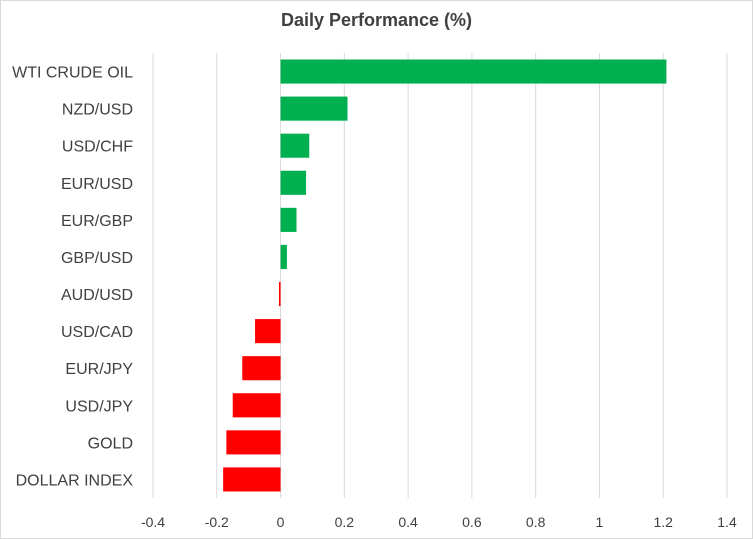 Image resolution: width=753 pixels, height=539 pixels. What do you see at coordinates (600, 522) in the screenshot?
I see `x-tick-label: 1` at bounding box center [600, 522].